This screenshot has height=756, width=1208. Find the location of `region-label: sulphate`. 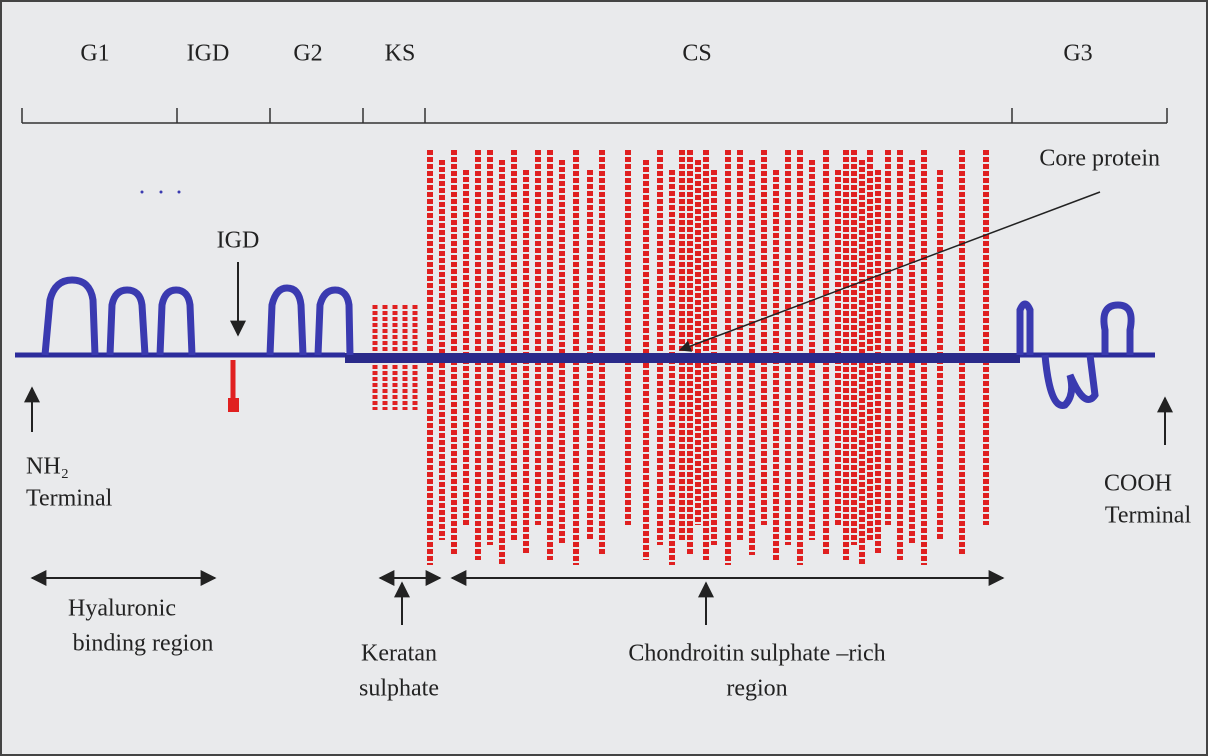

region-label: sulphate is located at coordinates (399, 689).